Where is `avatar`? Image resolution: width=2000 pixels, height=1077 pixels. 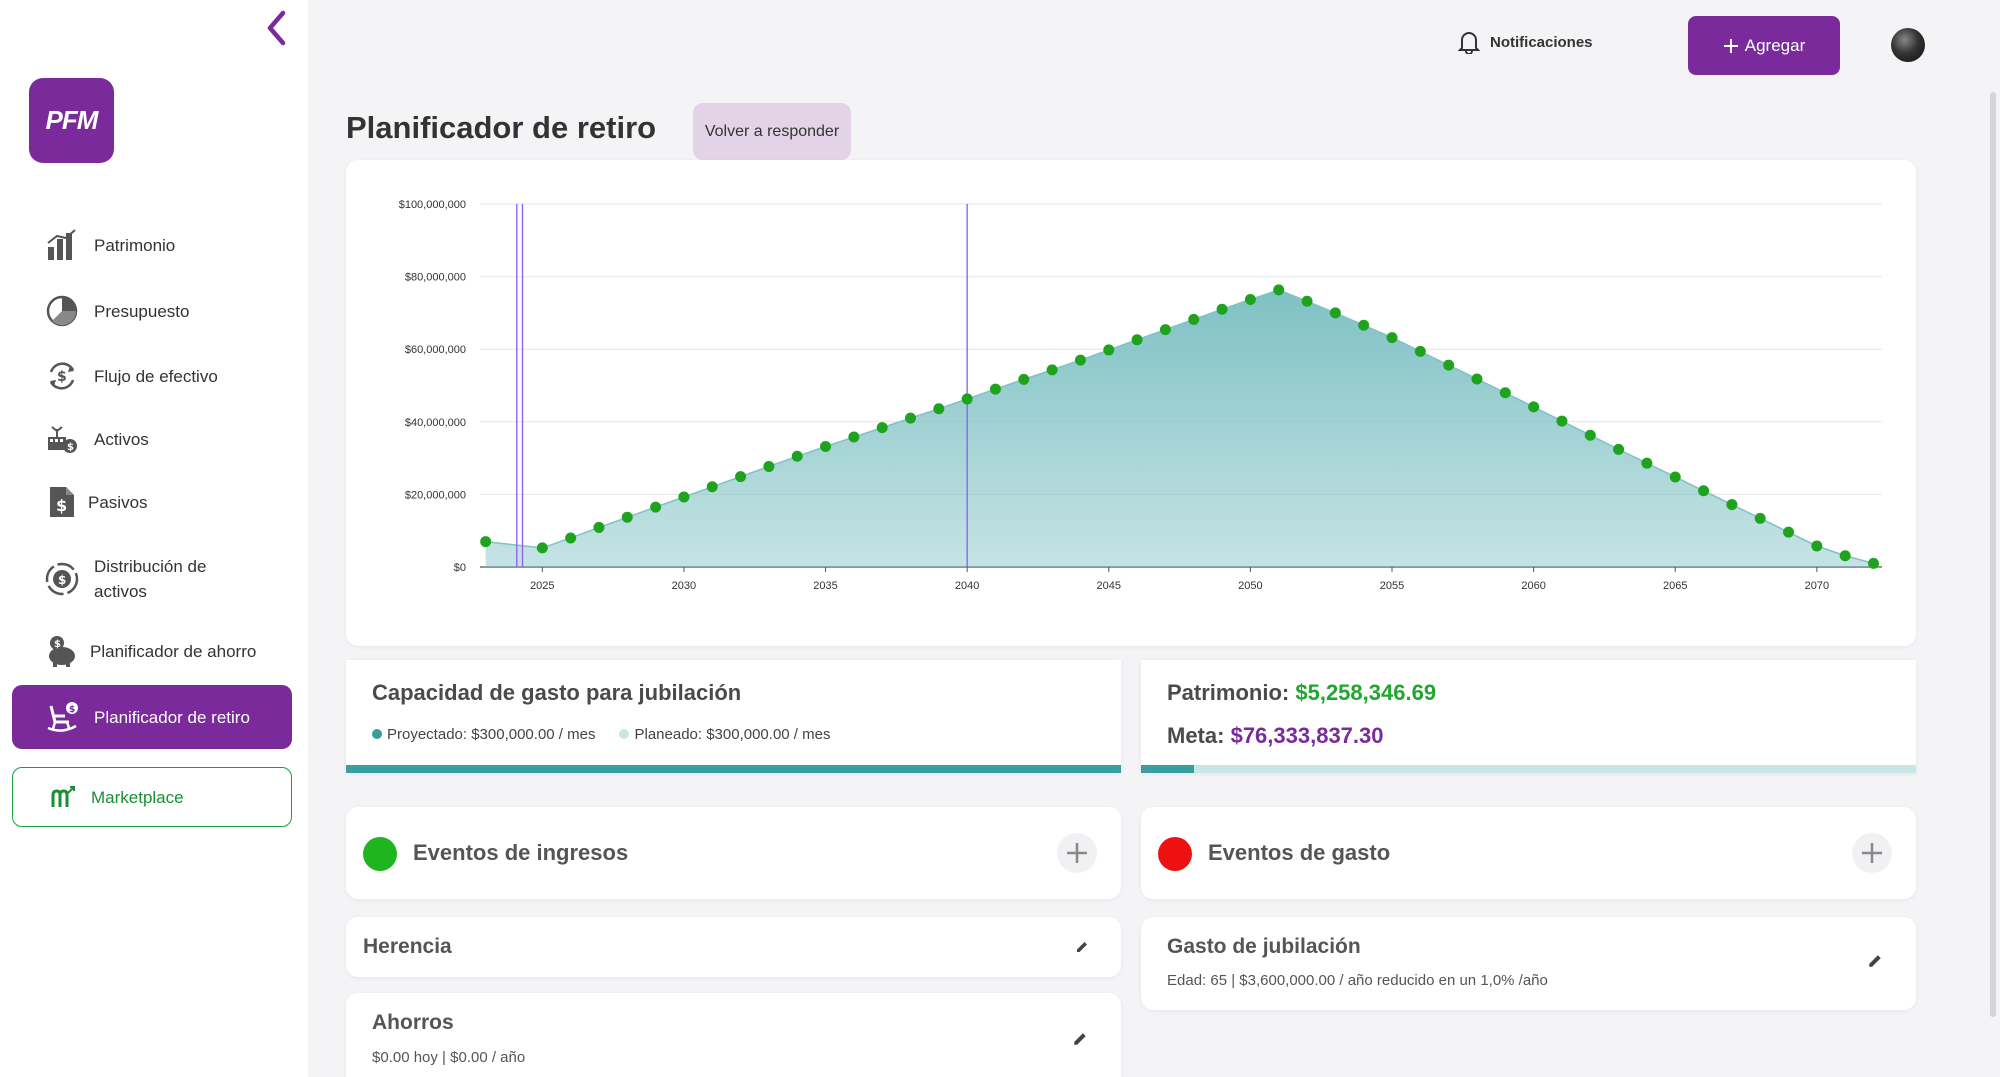 avatar is located at coordinates (1908, 45).